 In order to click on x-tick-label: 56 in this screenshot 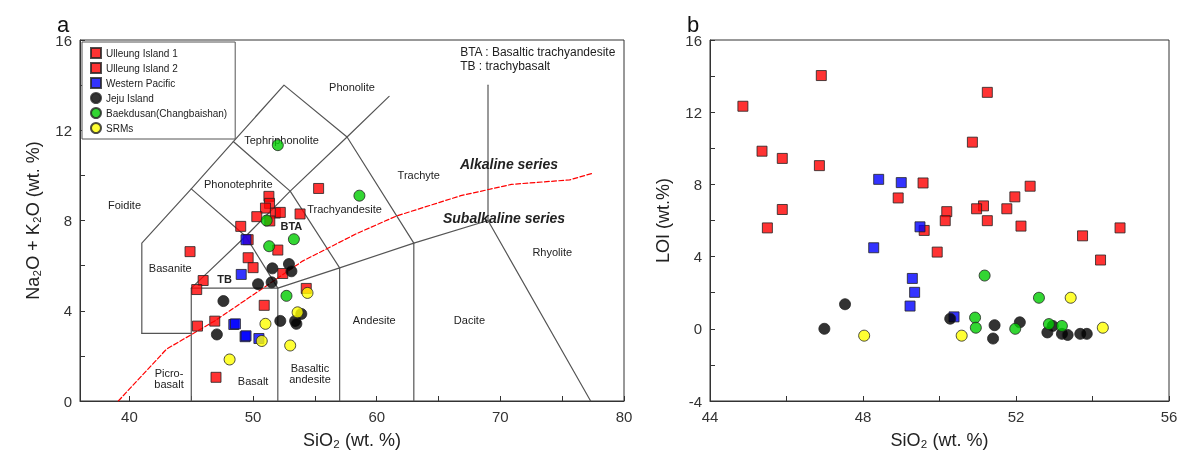, I will do `click(1169, 416)`.